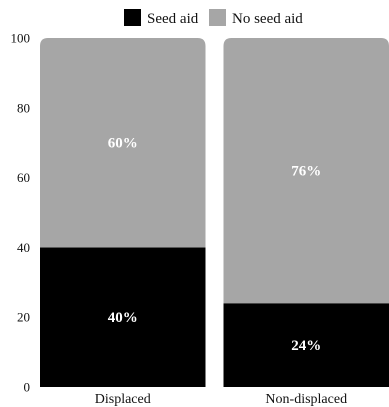 This screenshot has height=407, width=389. What do you see at coordinates (173, 19) in the screenshot?
I see `legend-label: Seed aid` at bounding box center [173, 19].